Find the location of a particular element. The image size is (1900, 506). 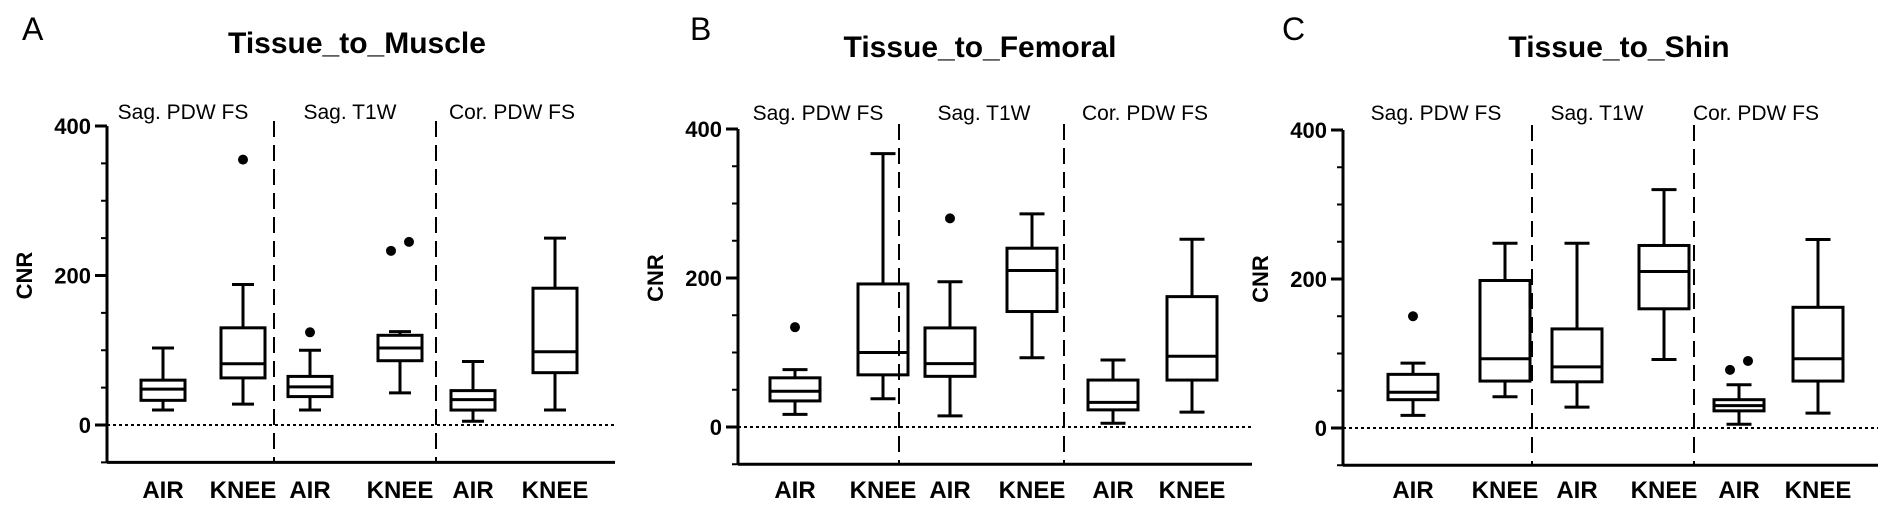

chart-title: Tissue_to_Shin is located at coordinates (1618, 47).